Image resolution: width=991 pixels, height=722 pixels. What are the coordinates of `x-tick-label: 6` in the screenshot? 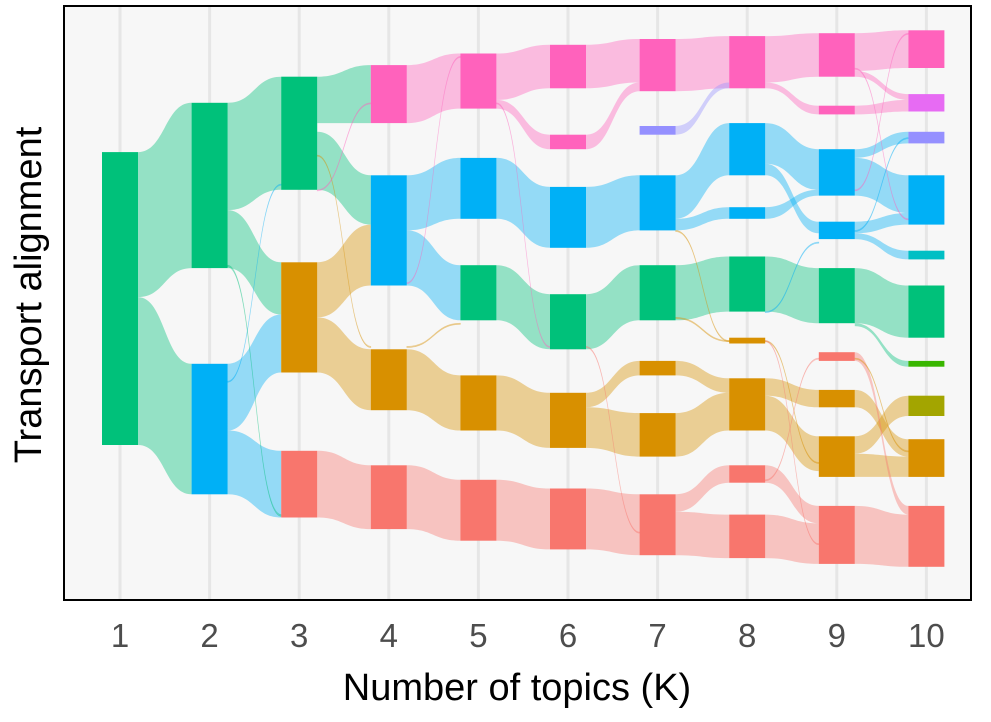 It's located at (568, 635).